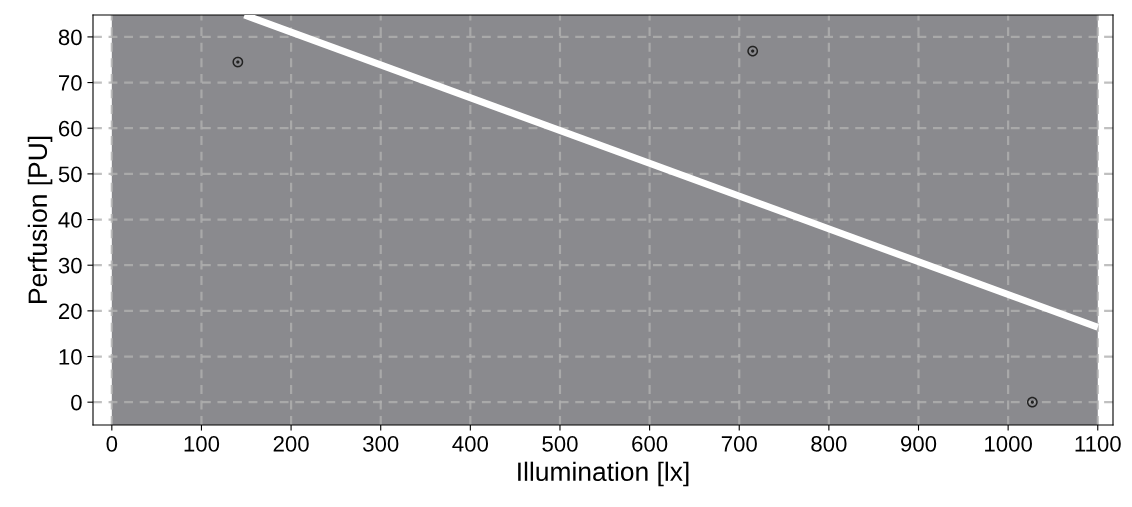 Image resolution: width=1132 pixels, height=507 pixels. I want to click on x-tick-label: 1000, so click(1008, 444).